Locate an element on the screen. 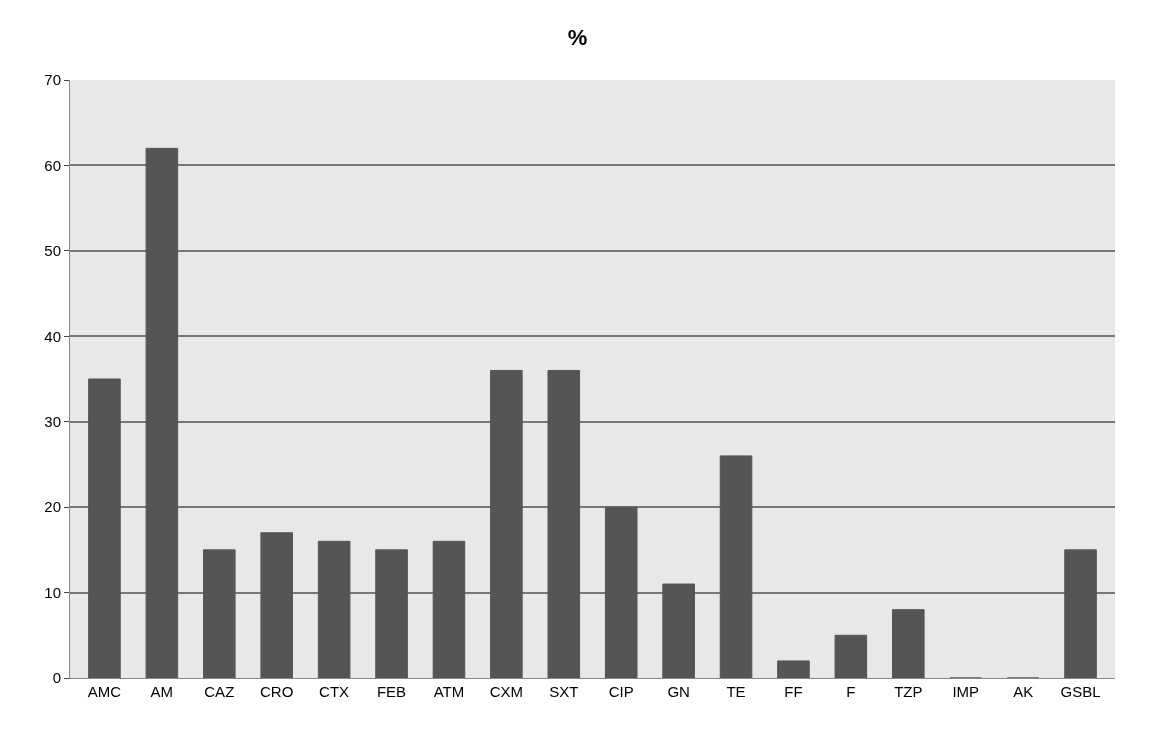 Image resolution: width=1155 pixels, height=738 pixels. x-tick-label: TZP is located at coordinates (908, 691).